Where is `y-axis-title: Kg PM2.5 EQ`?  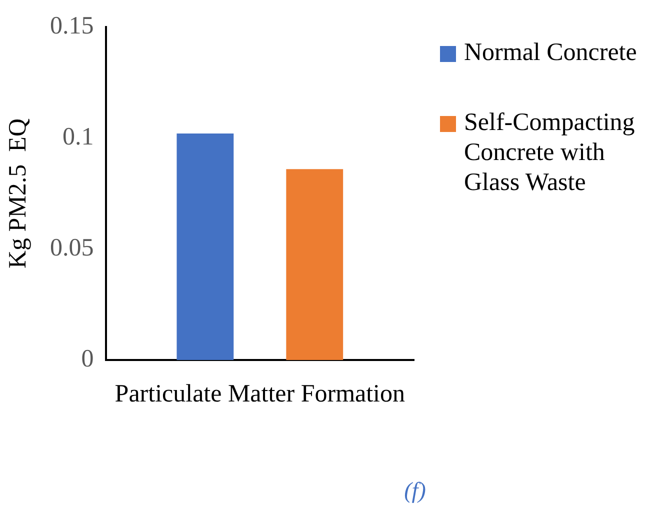
y-axis-title: Kg PM2.5 EQ is located at coordinates (18, 193).